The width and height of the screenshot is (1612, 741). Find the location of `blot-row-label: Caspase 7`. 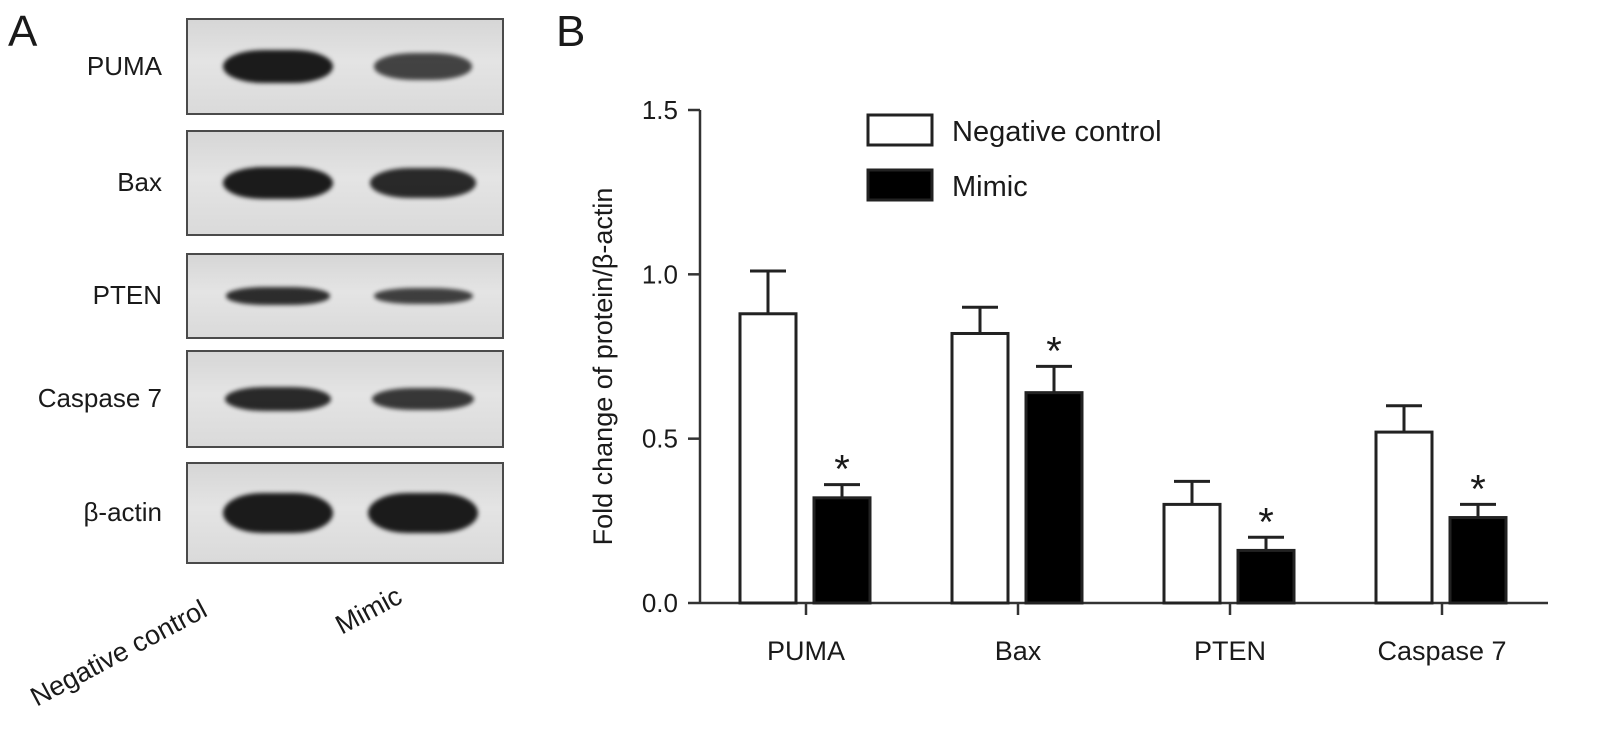

blot-row-label: Caspase 7 is located at coordinates (99, 398).